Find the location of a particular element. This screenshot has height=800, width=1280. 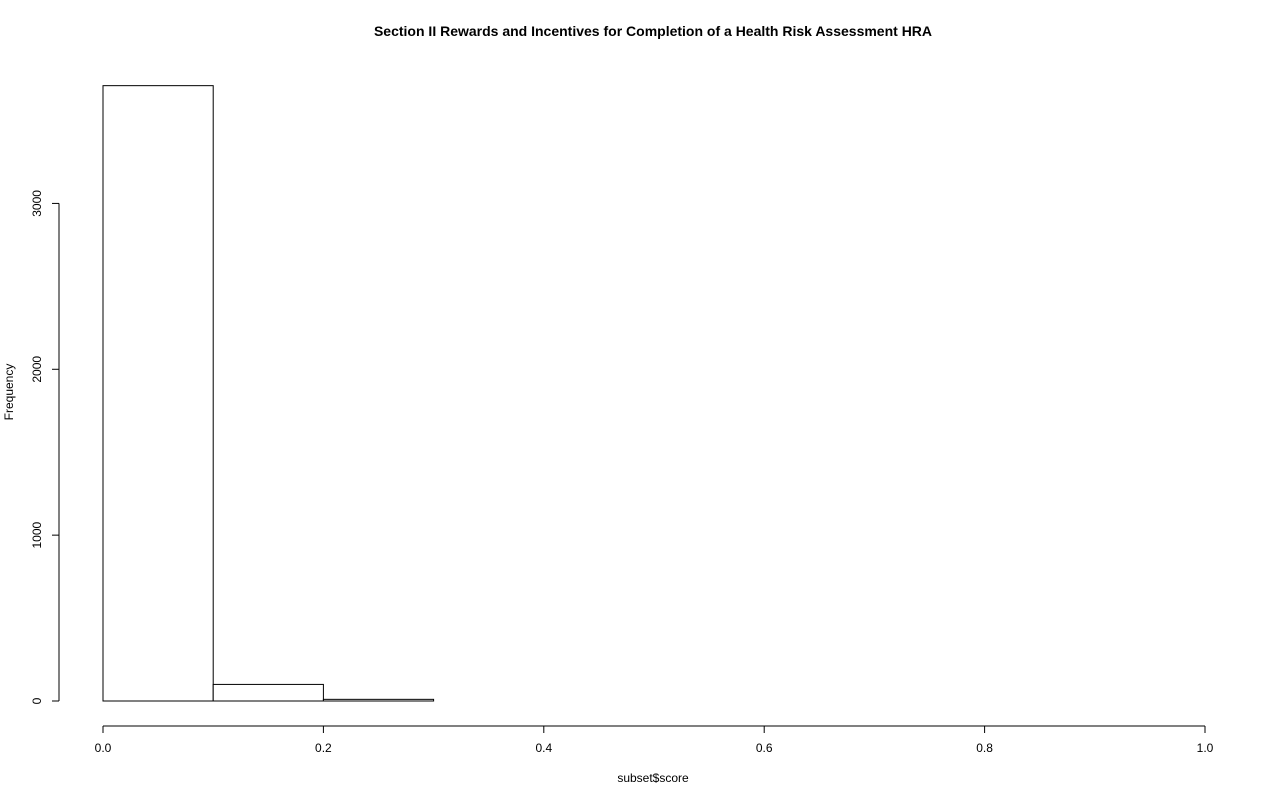

y-tick-label: 0 is located at coordinates (37, 700).